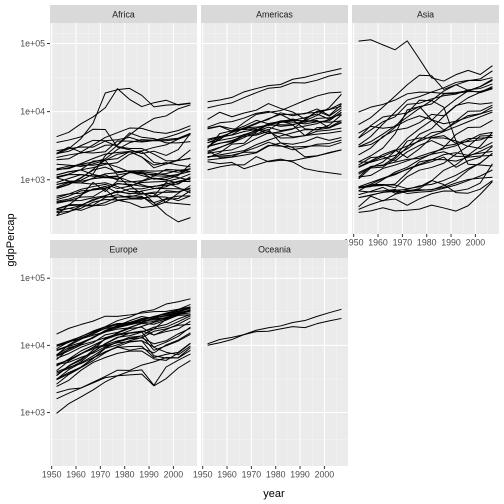 The height and width of the screenshot is (504, 504). I want to click on facet-strip-label: Americas, so click(274, 15).